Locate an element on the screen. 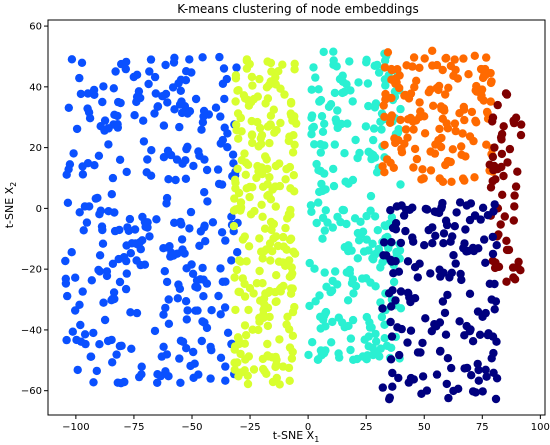 This screenshot has height=445, width=550. x-tick-label: 25 is located at coordinates (366, 427).